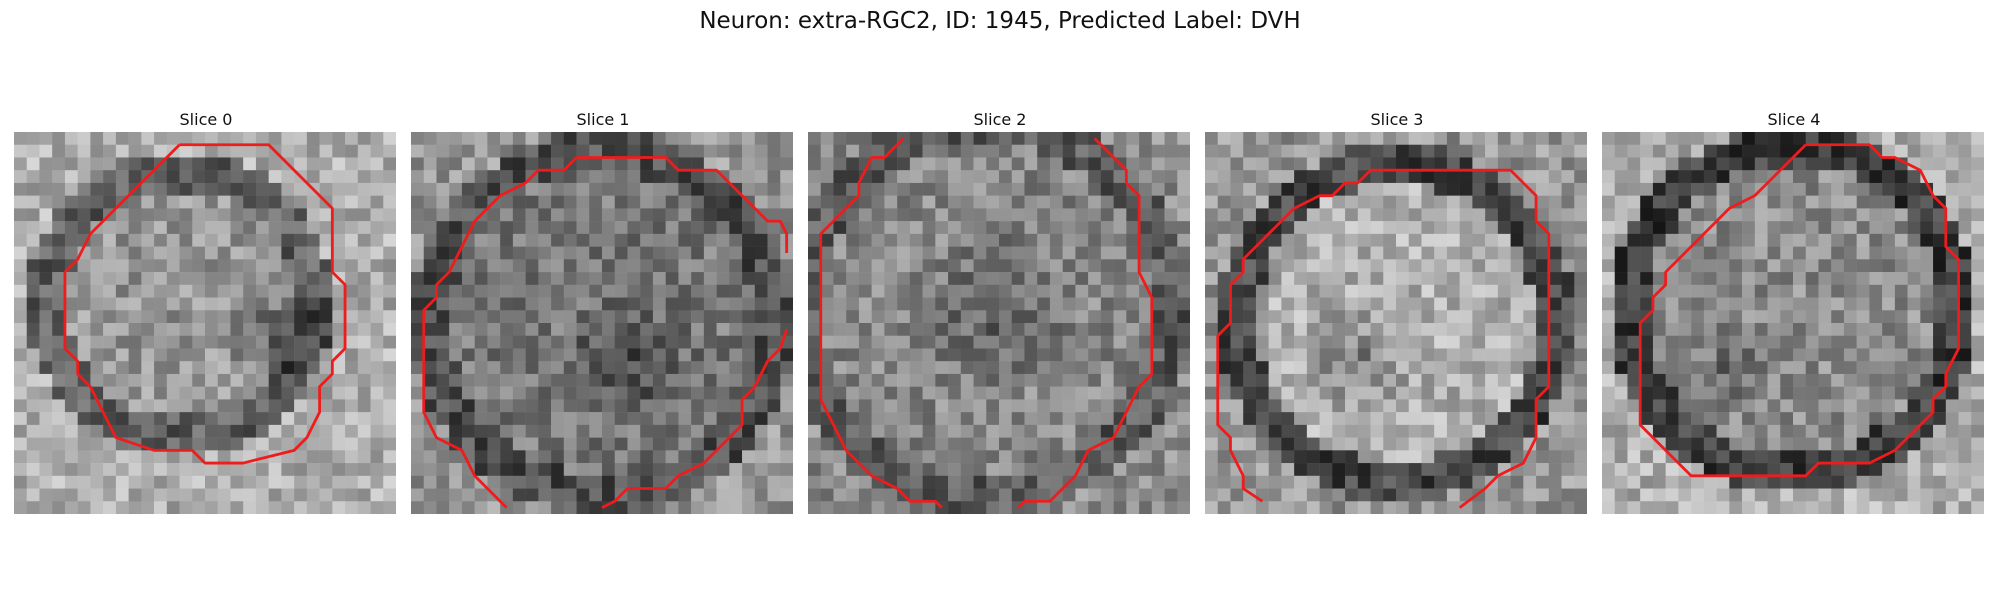 This screenshot has width=2000, height=600. I want to click on slice-panel-4: Slice 4, so click(1794, 312).